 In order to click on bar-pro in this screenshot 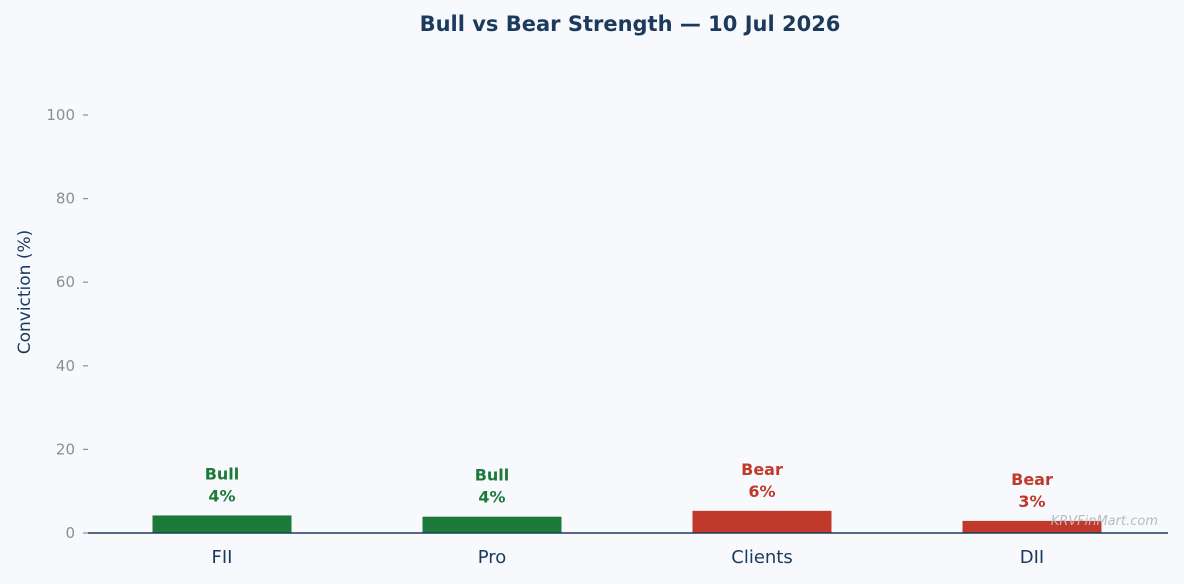, I will do `click(492, 524)`.